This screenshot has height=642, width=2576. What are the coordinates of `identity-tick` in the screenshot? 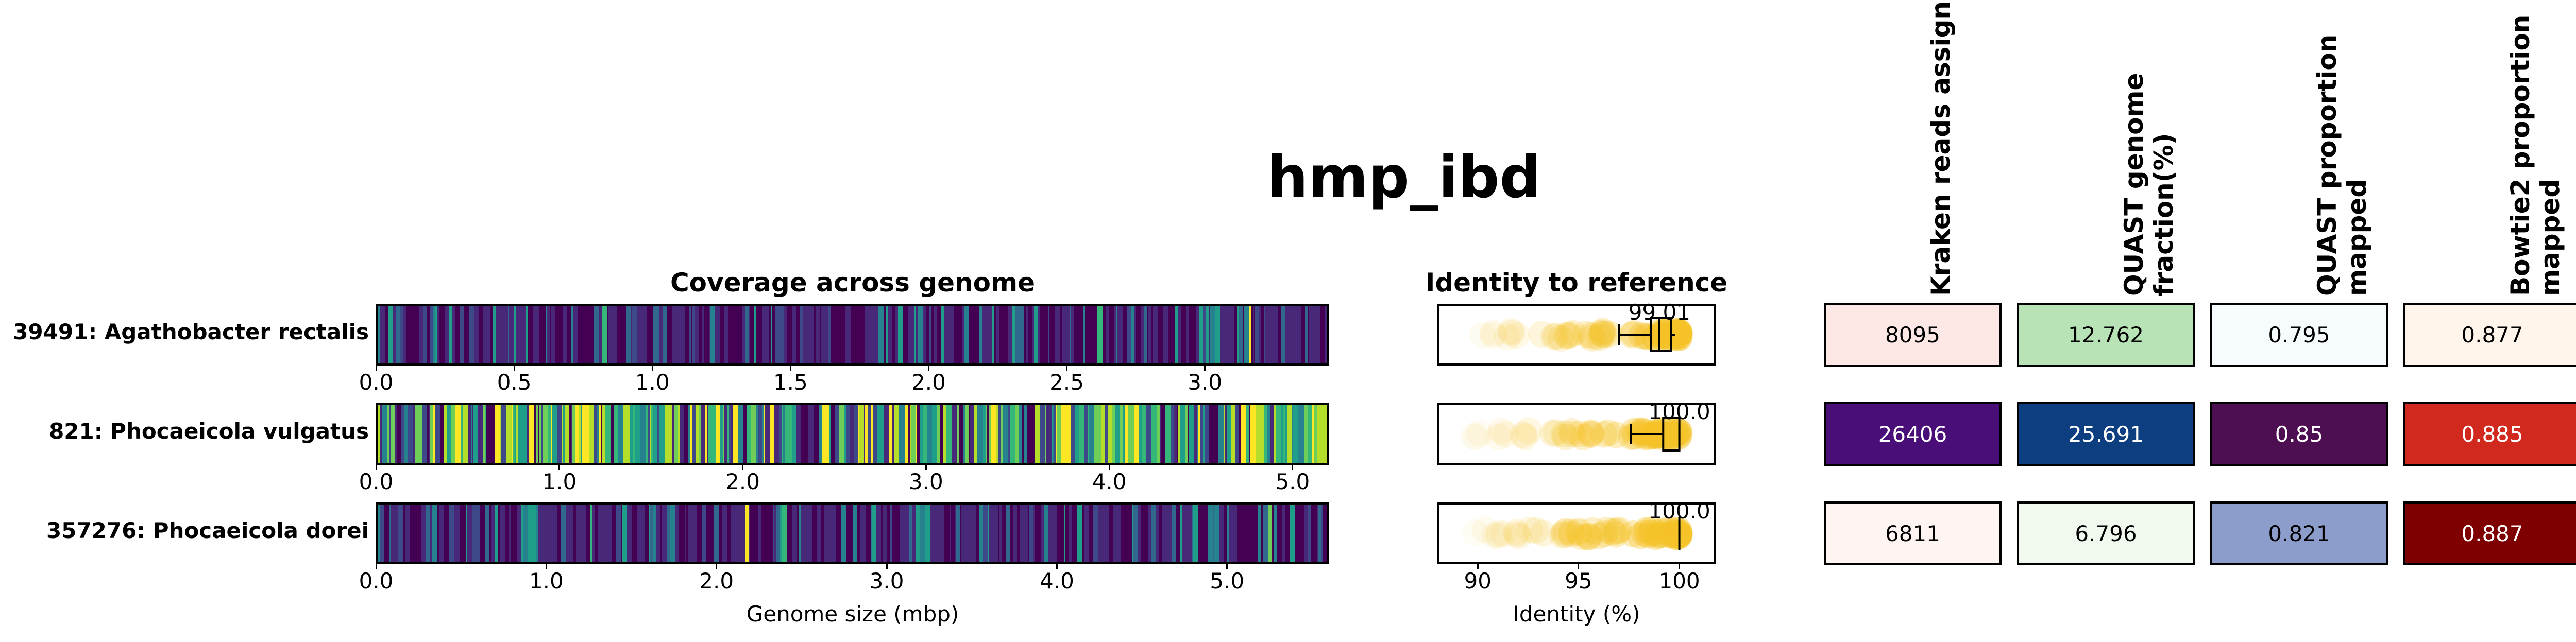 It's located at (1478, 566).